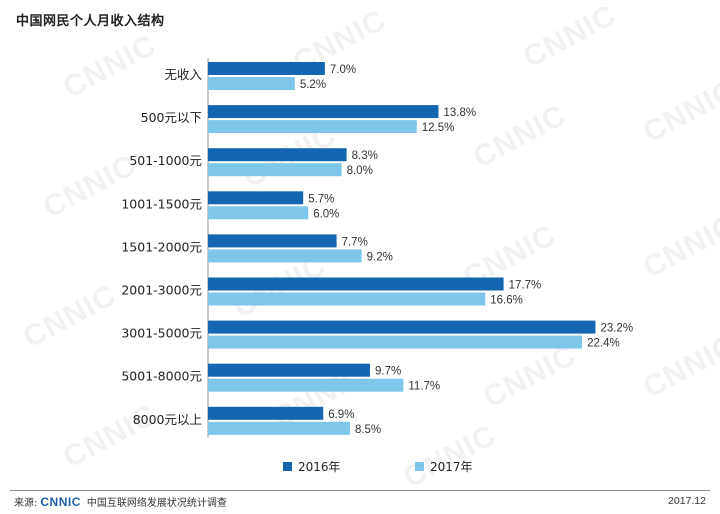 The width and height of the screenshot is (720, 514). I want to click on category-label: 8000元以上, so click(167, 419).